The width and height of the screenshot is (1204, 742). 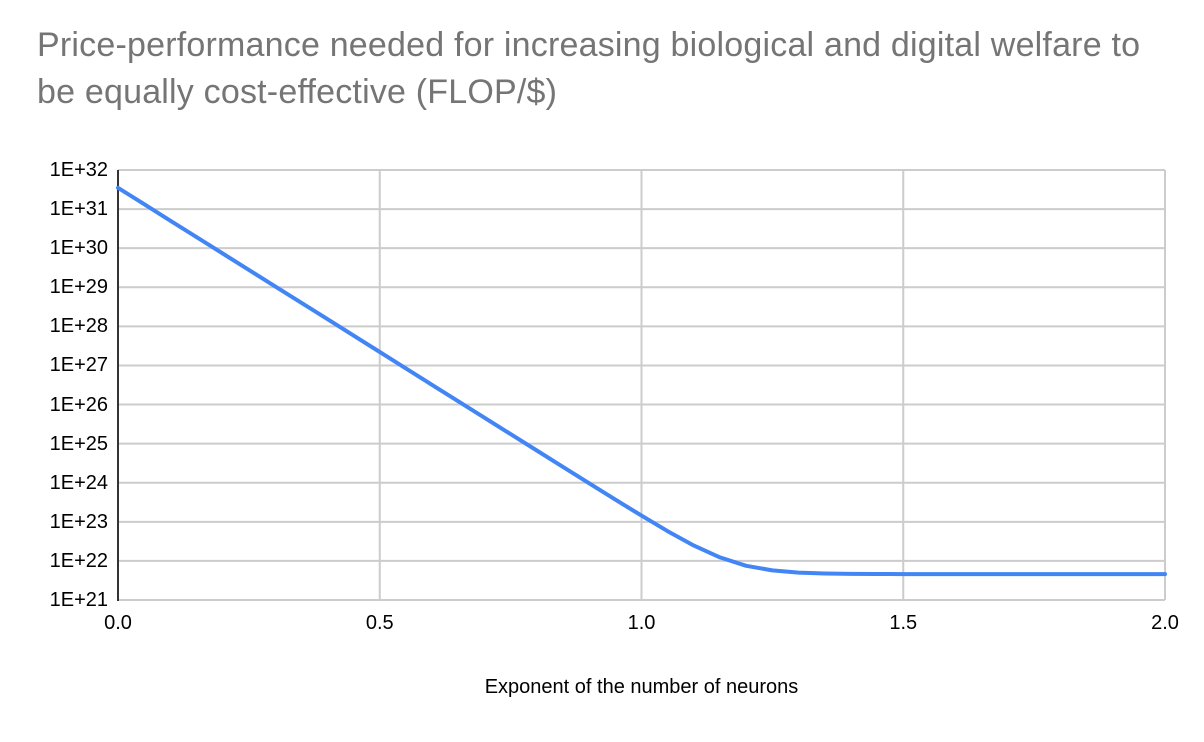 I want to click on y-axis-tick-label: 1E+24, so click(x=78, y=482).